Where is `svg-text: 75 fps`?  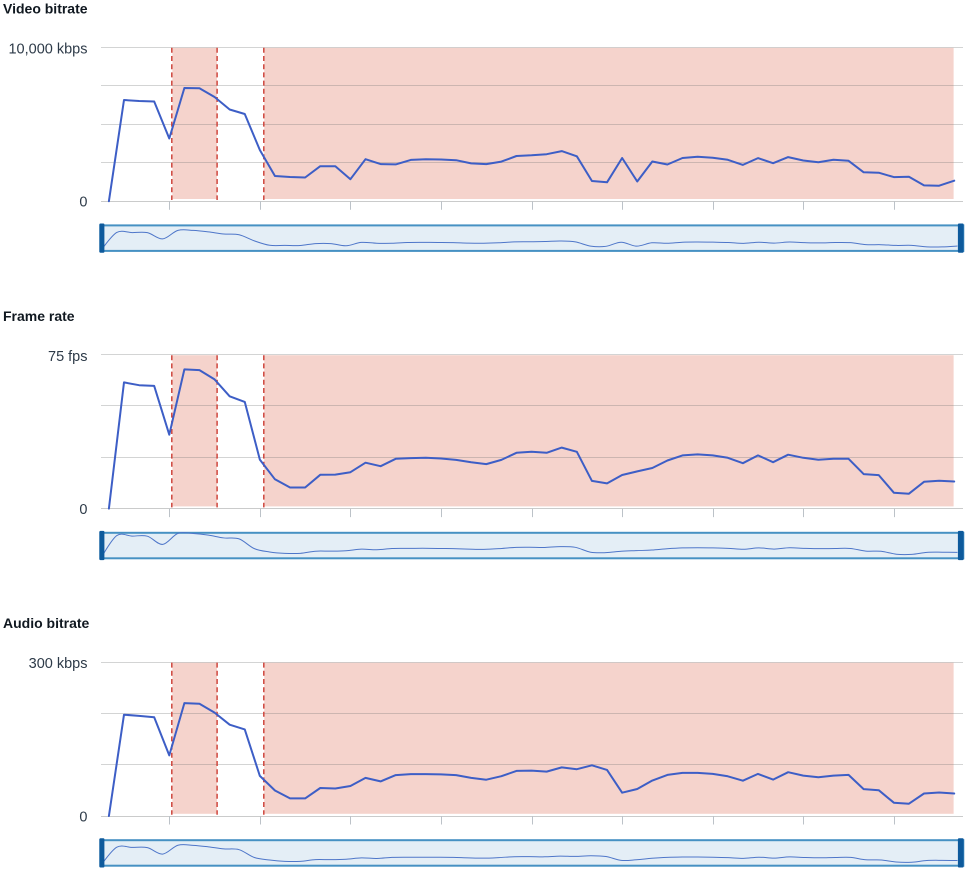
svg-text: 75 fps is located at coordinates (68, 357).